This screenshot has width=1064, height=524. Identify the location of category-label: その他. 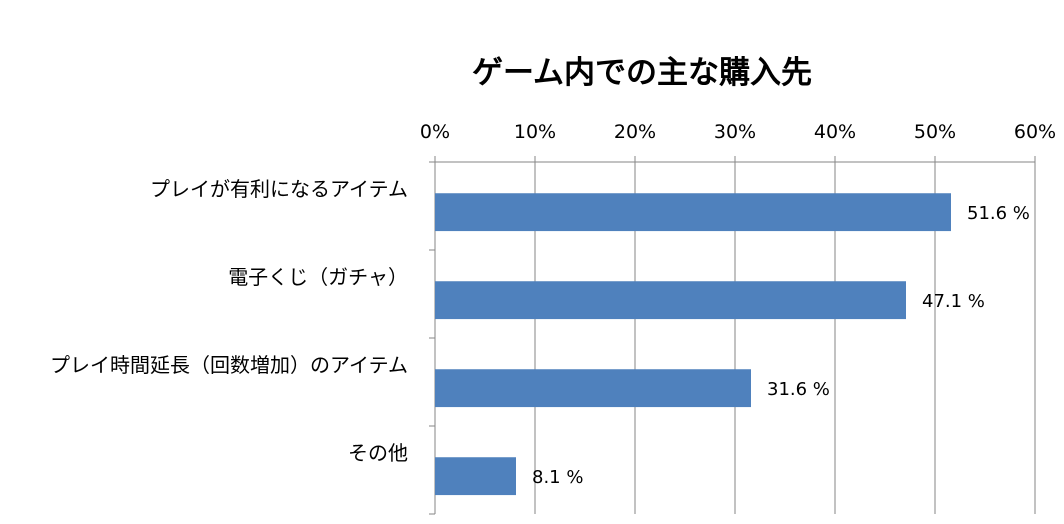
(378, 453).